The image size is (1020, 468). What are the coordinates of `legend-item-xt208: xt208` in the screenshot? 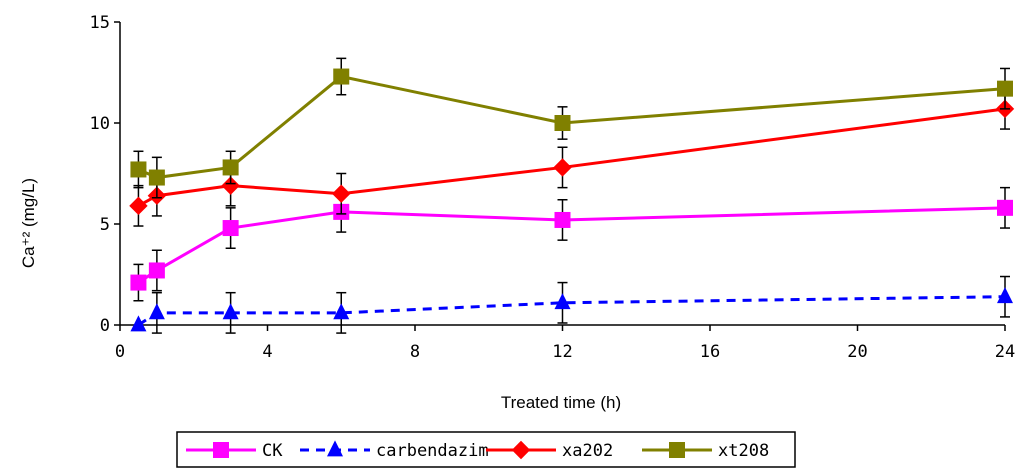 It's located at (705, 451).